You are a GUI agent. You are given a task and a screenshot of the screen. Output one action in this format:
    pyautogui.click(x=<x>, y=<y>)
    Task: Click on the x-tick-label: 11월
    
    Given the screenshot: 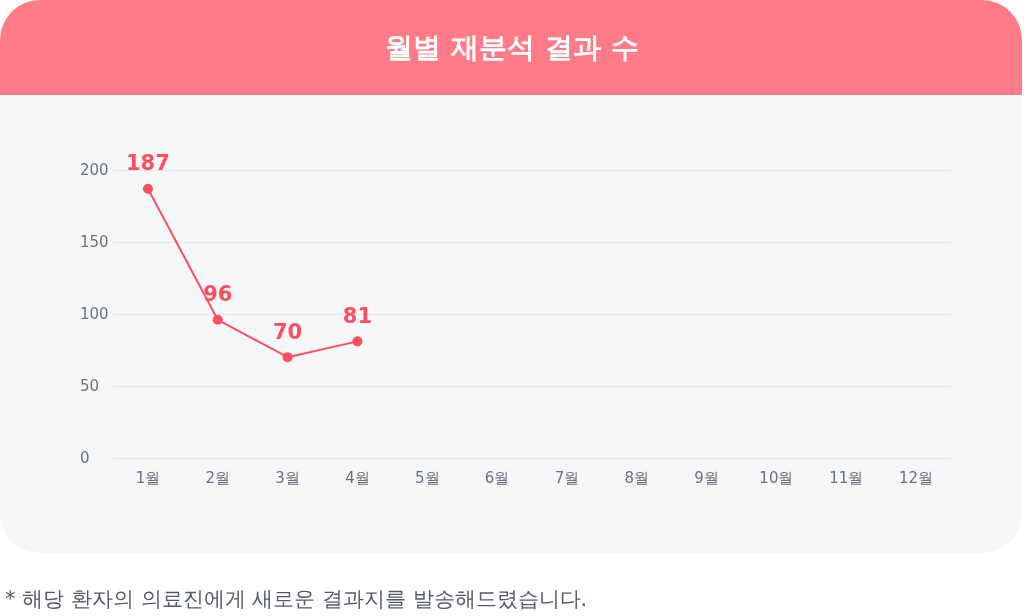 What is the action you would take?
    pyautogui.click(x=846, y=477)
    